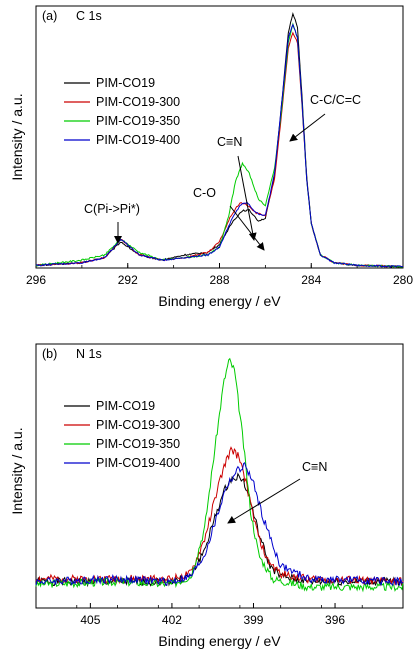 The height and width of the screenshot is (667, 415). Describe the element at coordinates (335, 620) in the screenshot. I see `chart1-x-tick-label: 396` at that location.